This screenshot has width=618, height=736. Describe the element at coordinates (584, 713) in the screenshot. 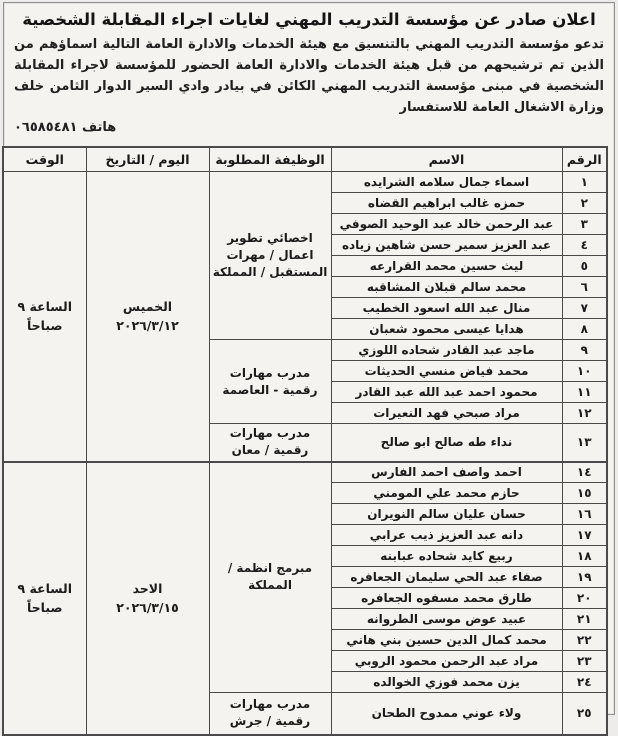

I see `row-number: ٢٥` at that location.